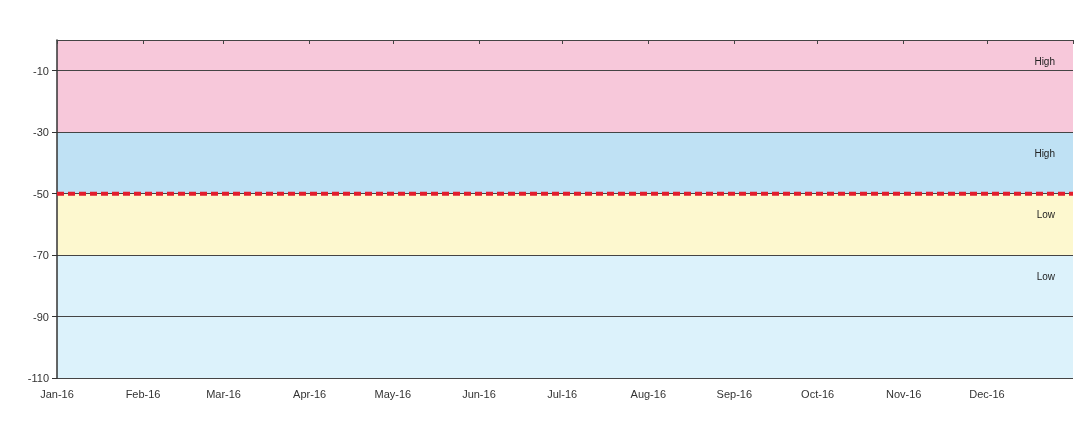 The image size is (1081, 425). What do you see at coordinates (987, 393) in the screenshot?
I see `x-tick-label: Dec-16` at bounding box center [987, 393].